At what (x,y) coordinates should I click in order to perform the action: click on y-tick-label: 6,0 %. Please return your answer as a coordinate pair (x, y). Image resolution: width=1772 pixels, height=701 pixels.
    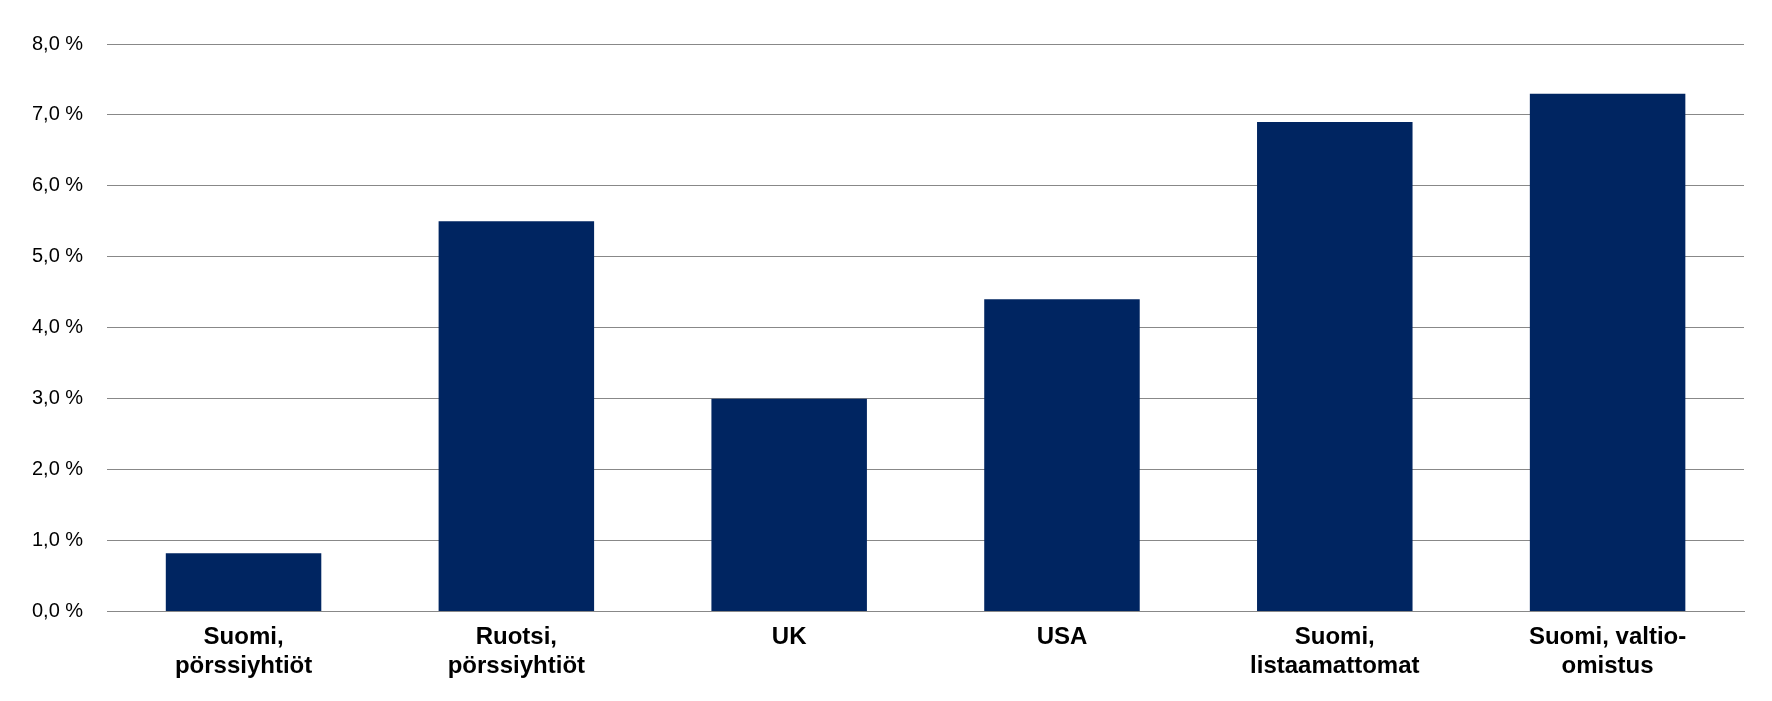
    Looking at the image, I should click on (57, 184).